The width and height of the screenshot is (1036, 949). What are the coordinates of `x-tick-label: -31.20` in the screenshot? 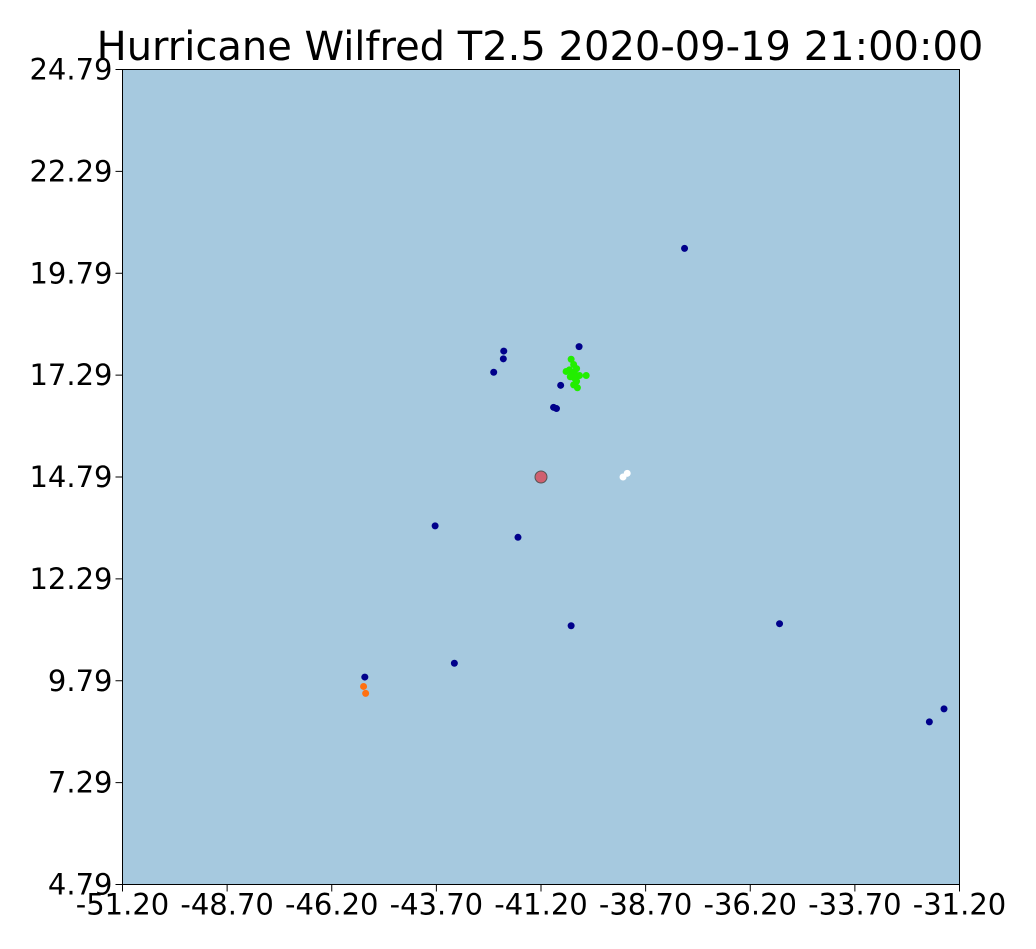 It's located at (960, 905).